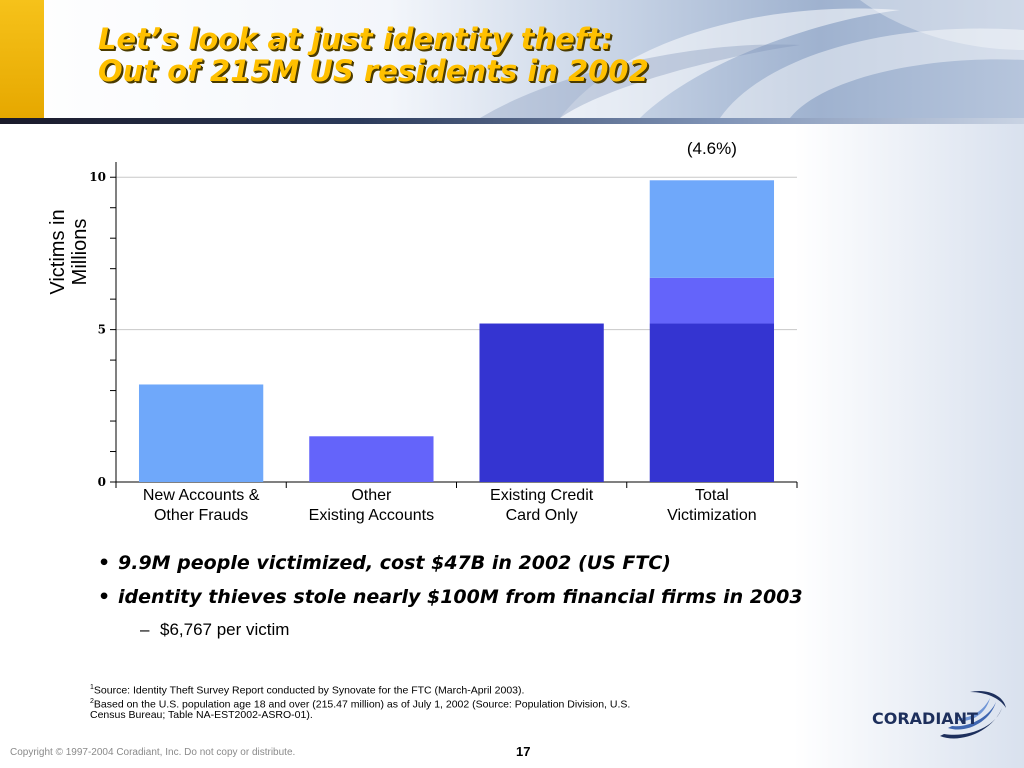 The width and height of the screenshot is (1024, 768). I want to click on page-number: 17, so click(523, 751).